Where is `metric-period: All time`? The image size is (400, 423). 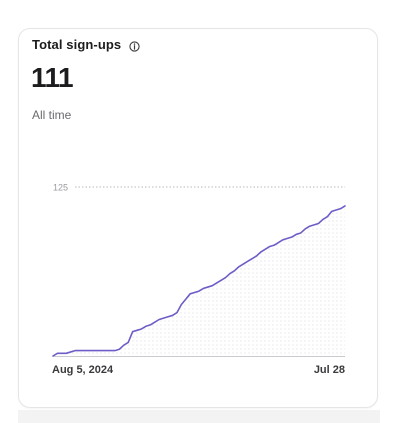
metric-period: All time is located at coordinates (52, 115).